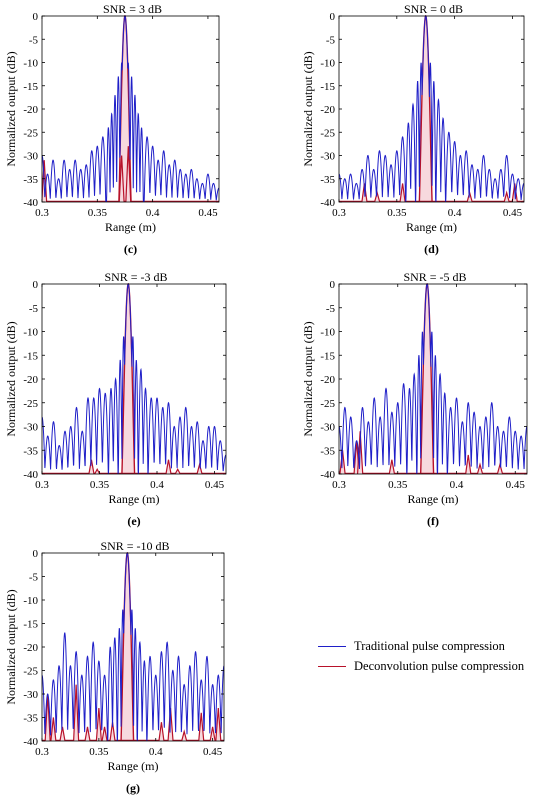  I want to click on legend-swatch-traditional, so click(332, 646).